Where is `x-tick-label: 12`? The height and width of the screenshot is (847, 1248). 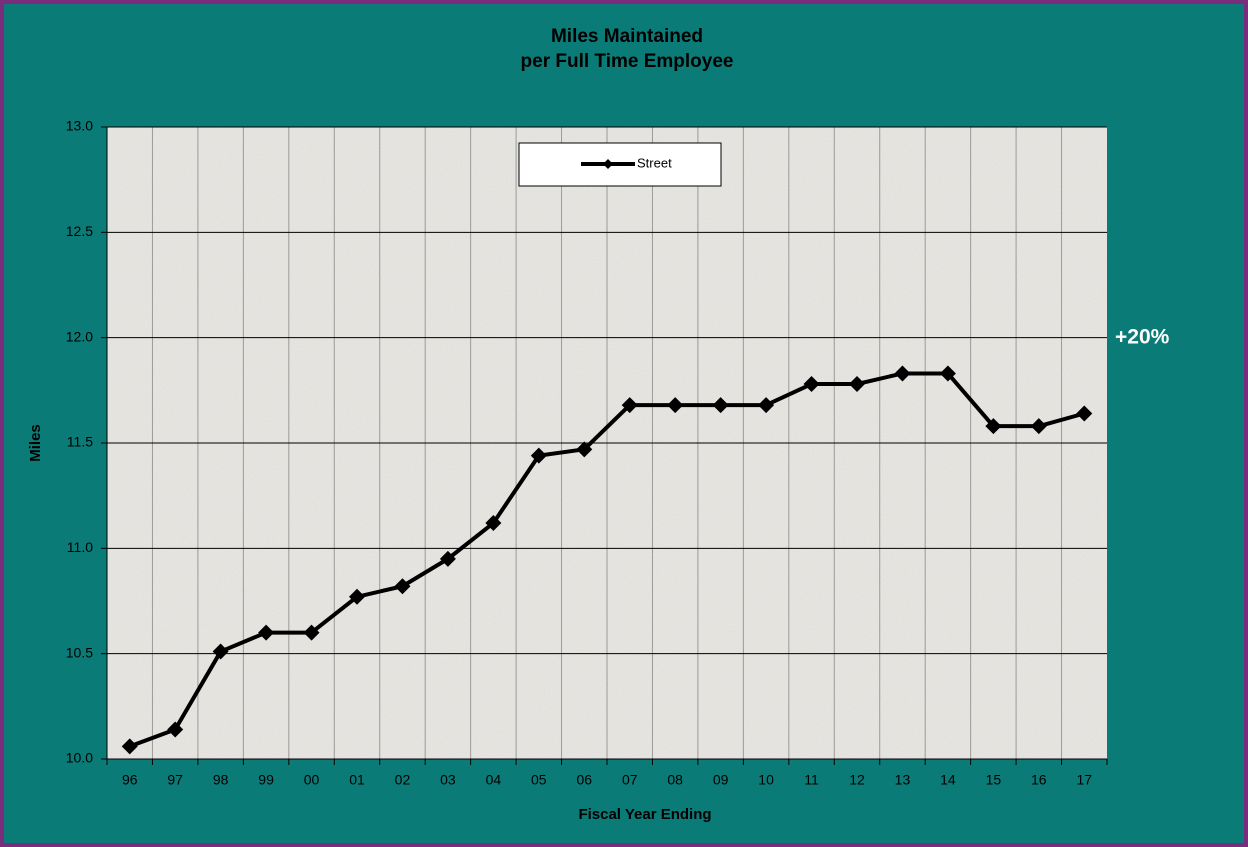
x-tick-label: 12 is located at coordinates (857, 780).